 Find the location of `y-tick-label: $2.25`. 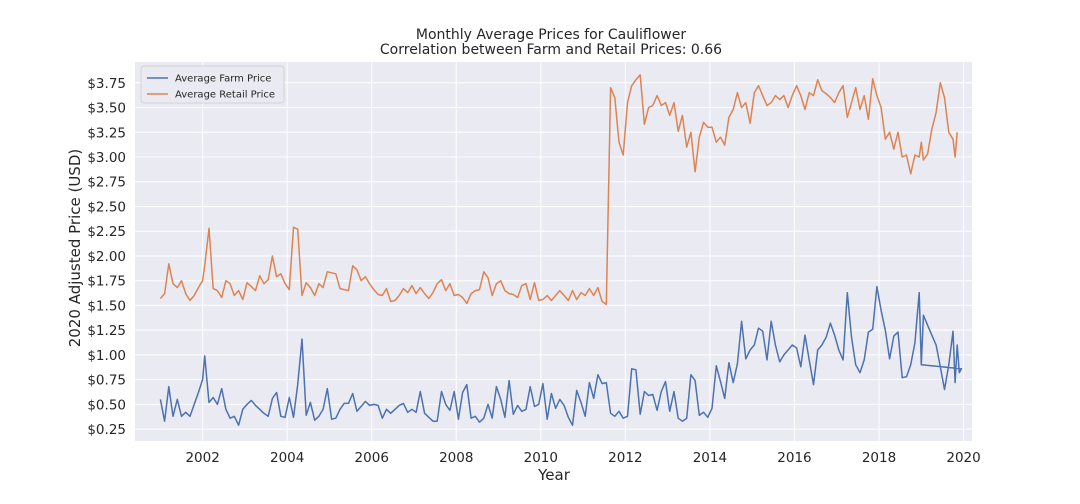

y-tick-label: $2.25 is located at coordinates (106, 232).